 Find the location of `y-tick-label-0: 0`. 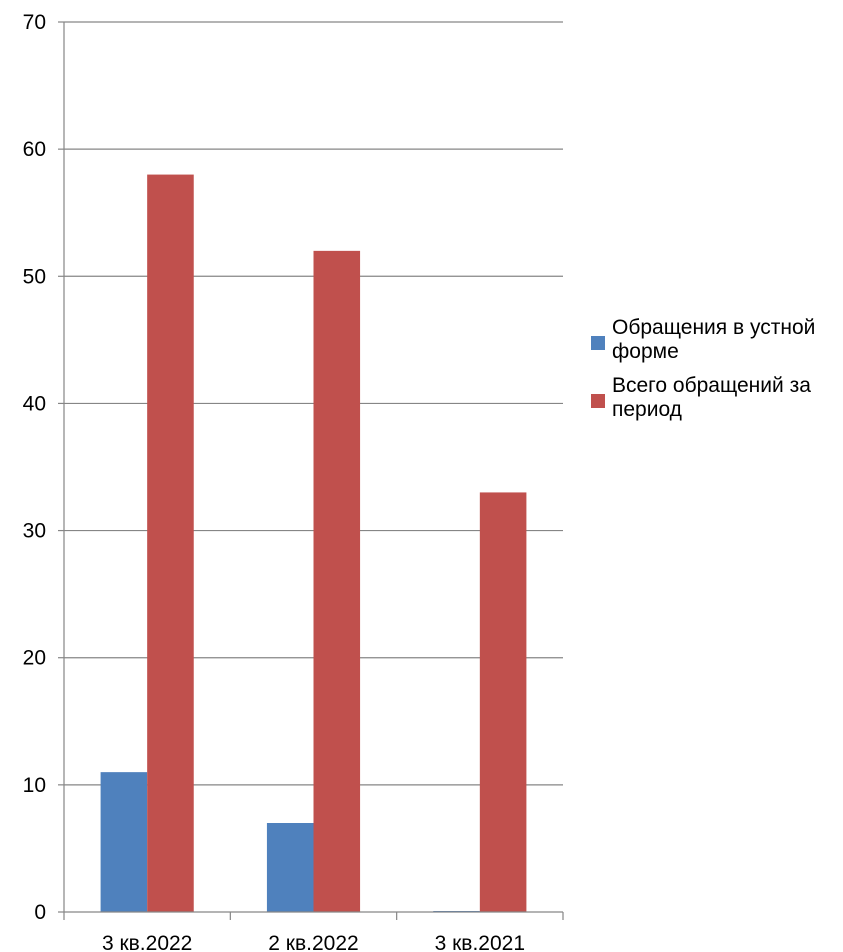

y-tick-label-0: 0 is located at coordinates (40, 912).